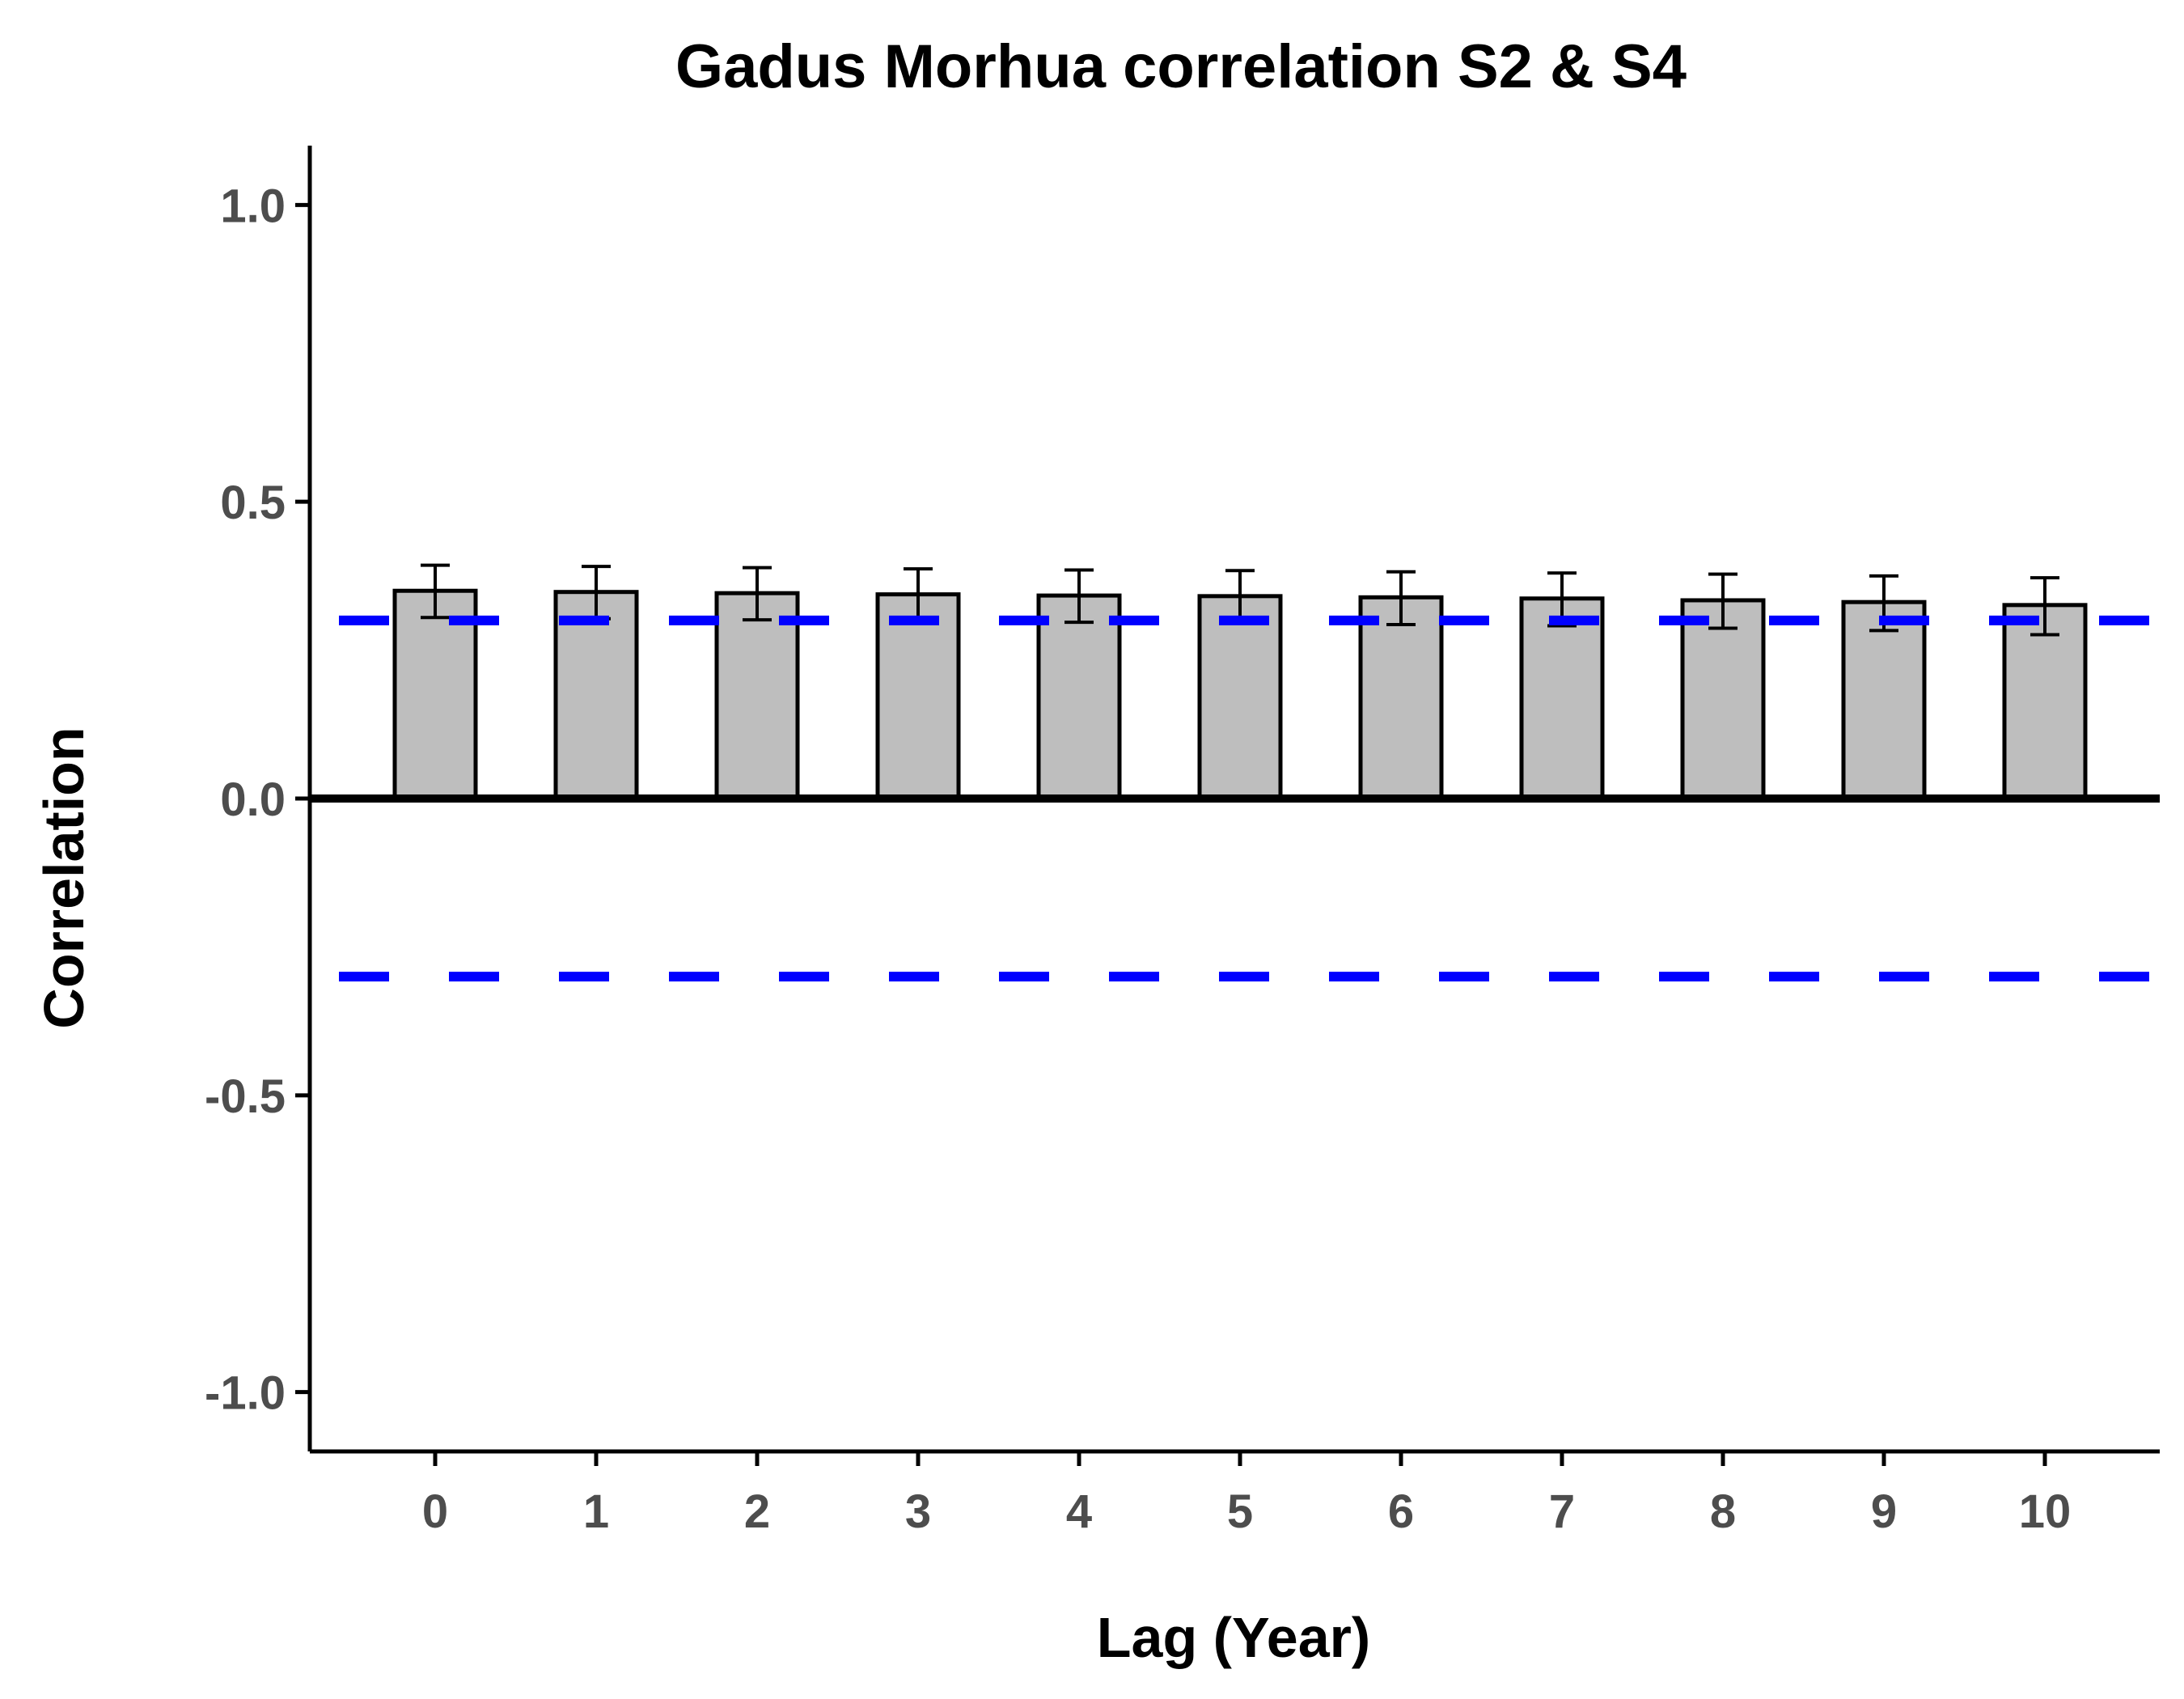 Image resolution: width=2184 pixels, height=1699 pixels. What do you see at coordinates (2045, 1511) in the screenshot?
I see `x-tick-label: 10` at bounding box center [2045, 1511].